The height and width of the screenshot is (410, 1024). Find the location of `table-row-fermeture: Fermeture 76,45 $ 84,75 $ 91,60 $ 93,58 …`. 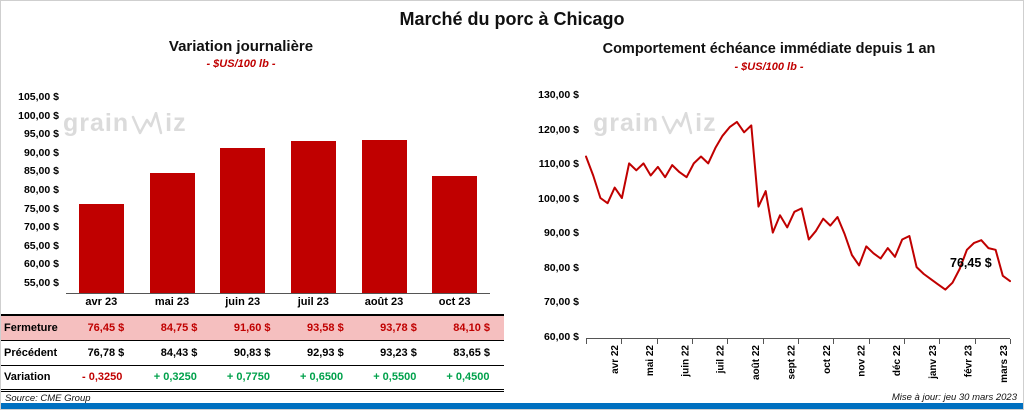

table-row-fermeture: Fermeture 76,45 $ 84,75 $ 91,60 $ 93,58 … is located at coordinates (252, 327).